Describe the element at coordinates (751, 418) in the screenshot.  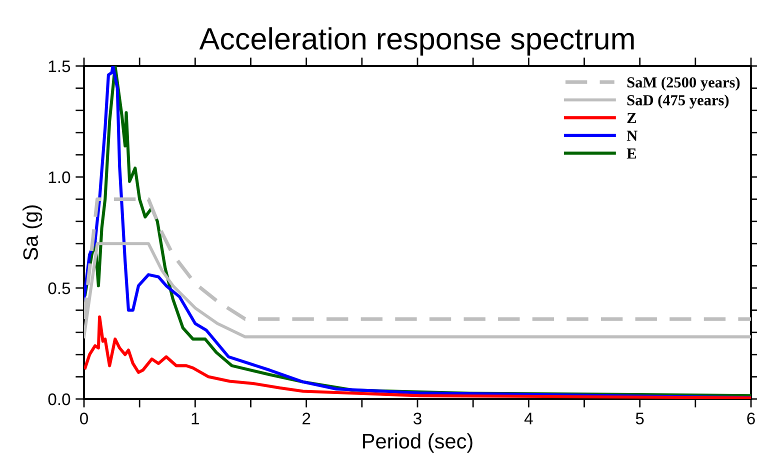
I see `x-tick-label: 6` at that location.